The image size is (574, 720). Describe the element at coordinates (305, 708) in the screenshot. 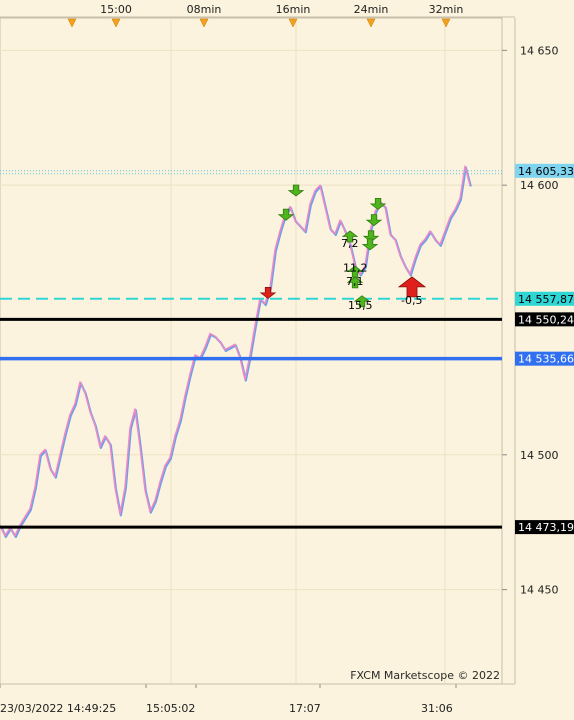

I see `x-tick-label: 17:07` at that location.